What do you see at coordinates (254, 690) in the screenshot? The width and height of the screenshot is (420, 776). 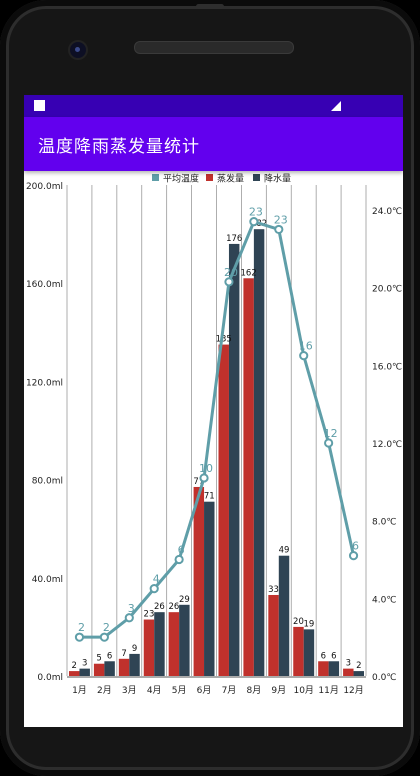 I see `x-tick-label: 8月` at bounding box center [254, 690].